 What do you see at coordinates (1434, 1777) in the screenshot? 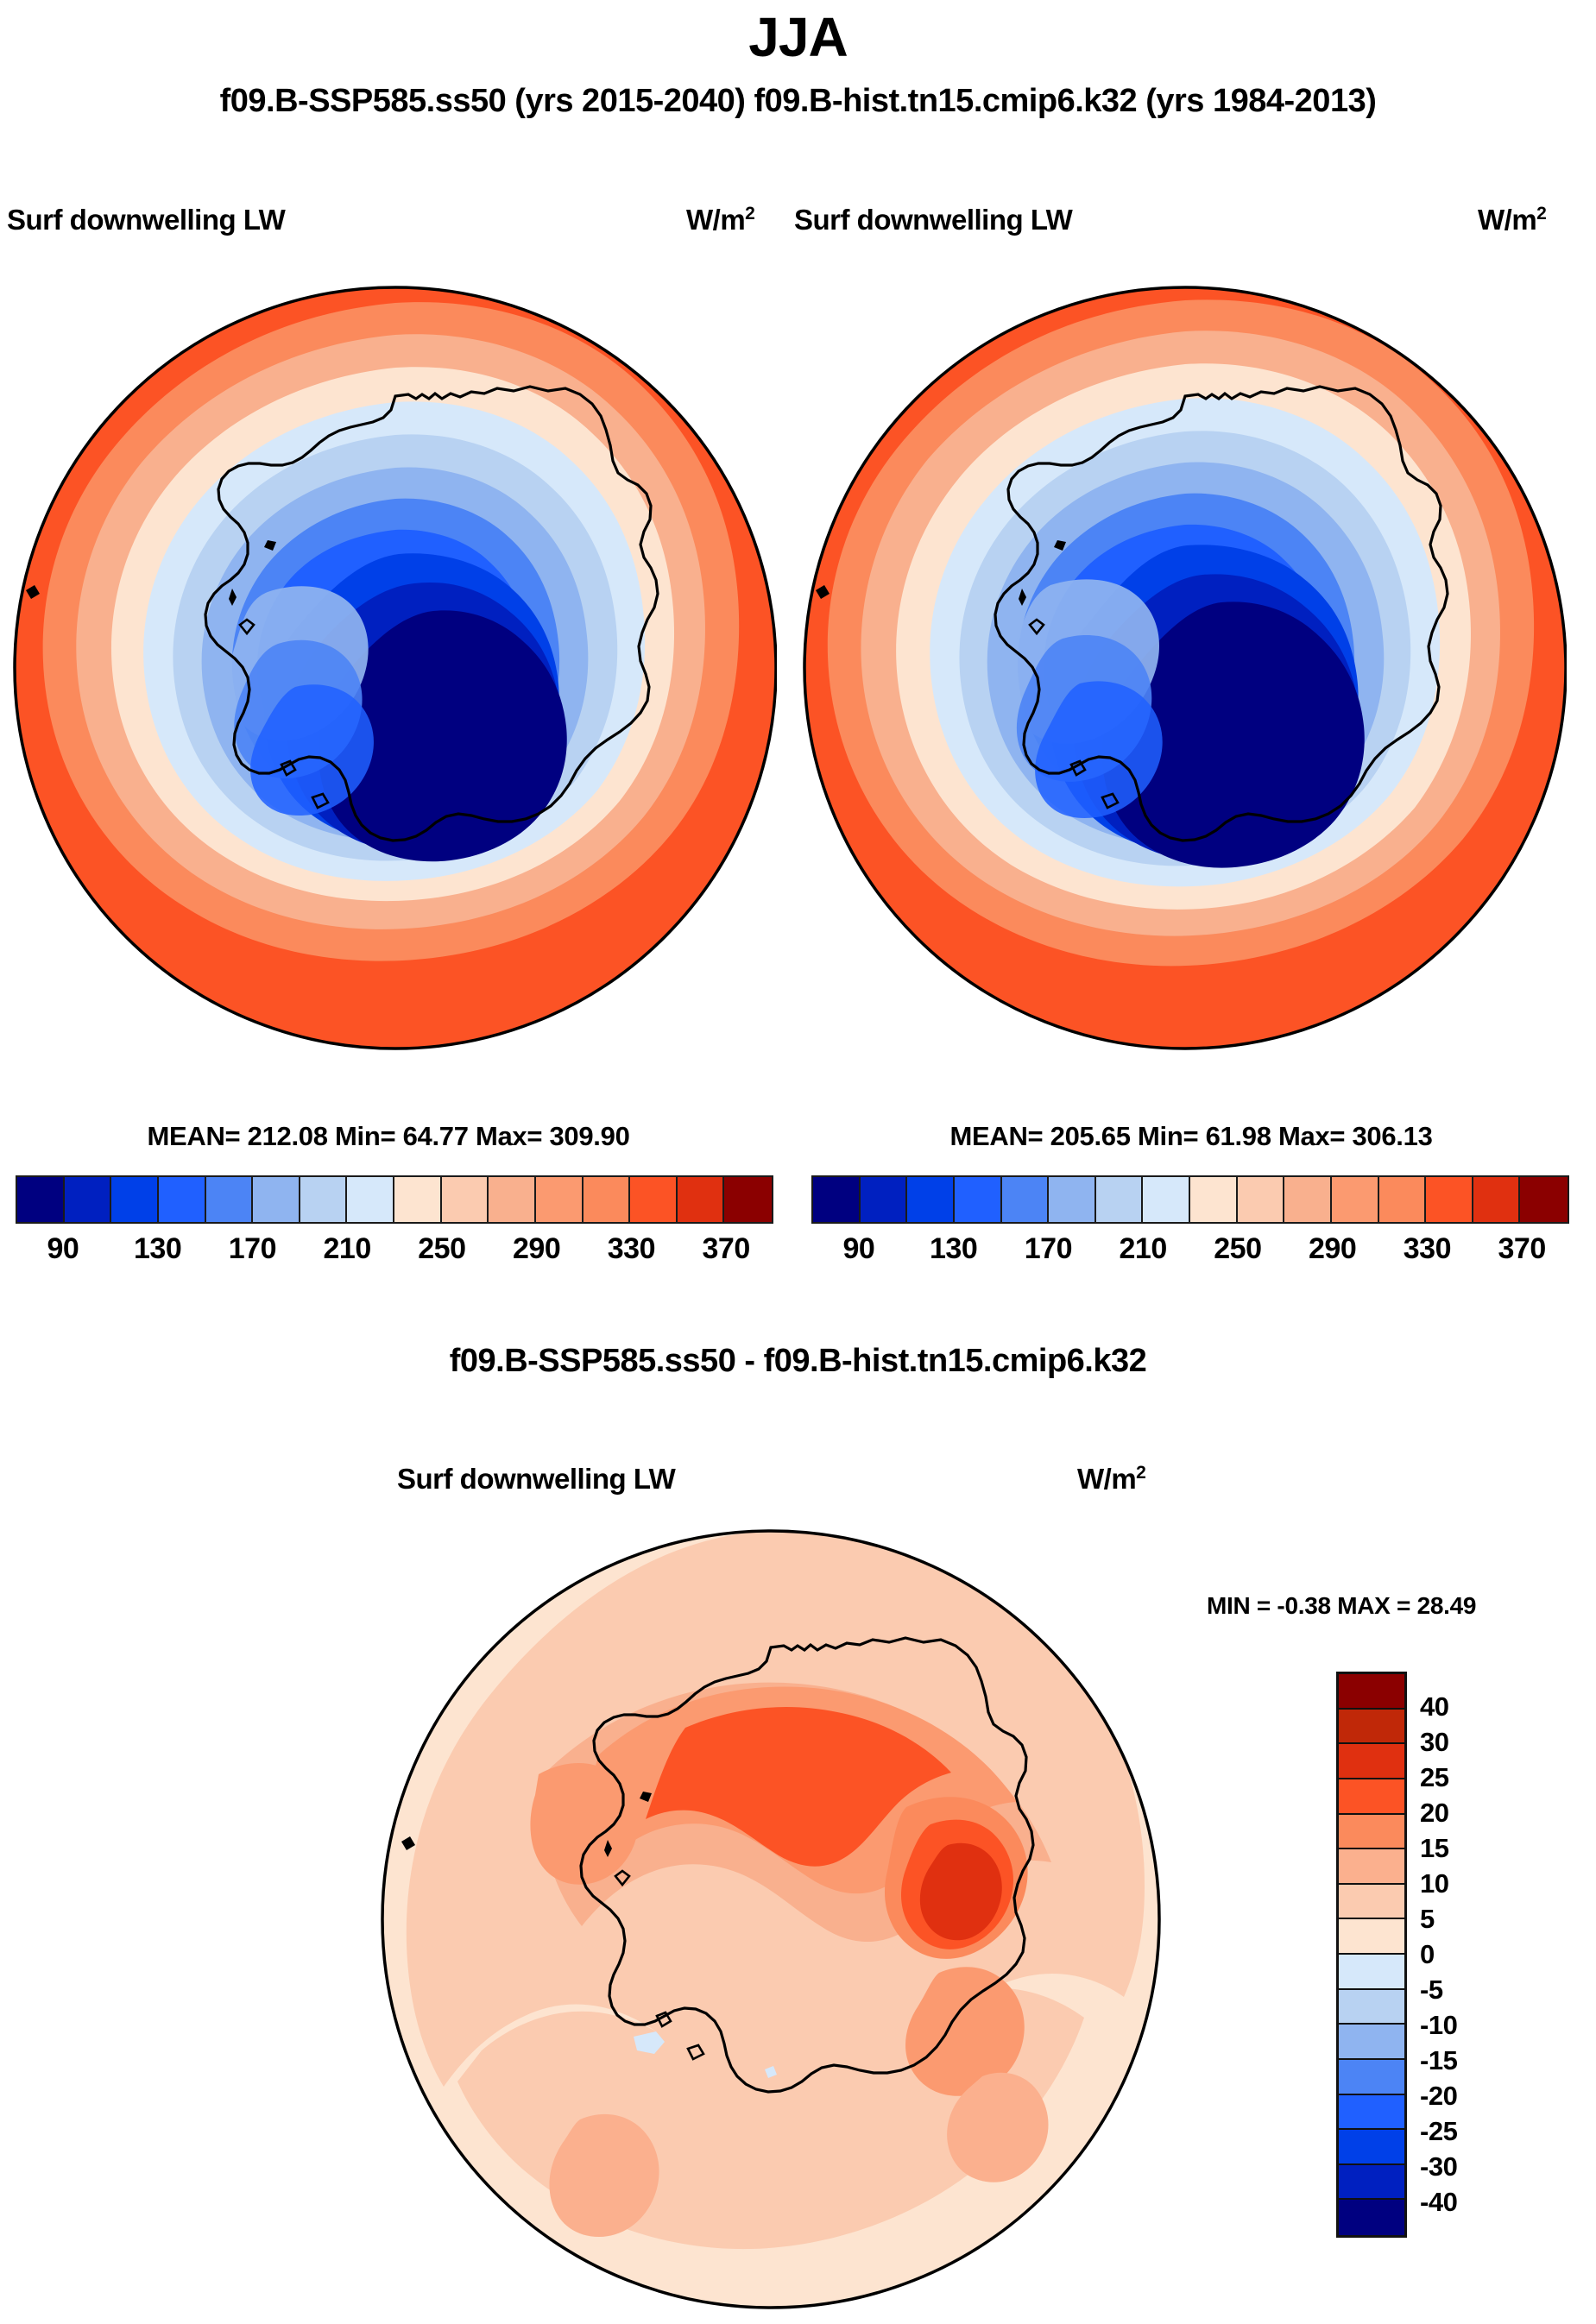
I see `diff-colorbar-tick-25: 25` at bounding box center [1434, 1777].